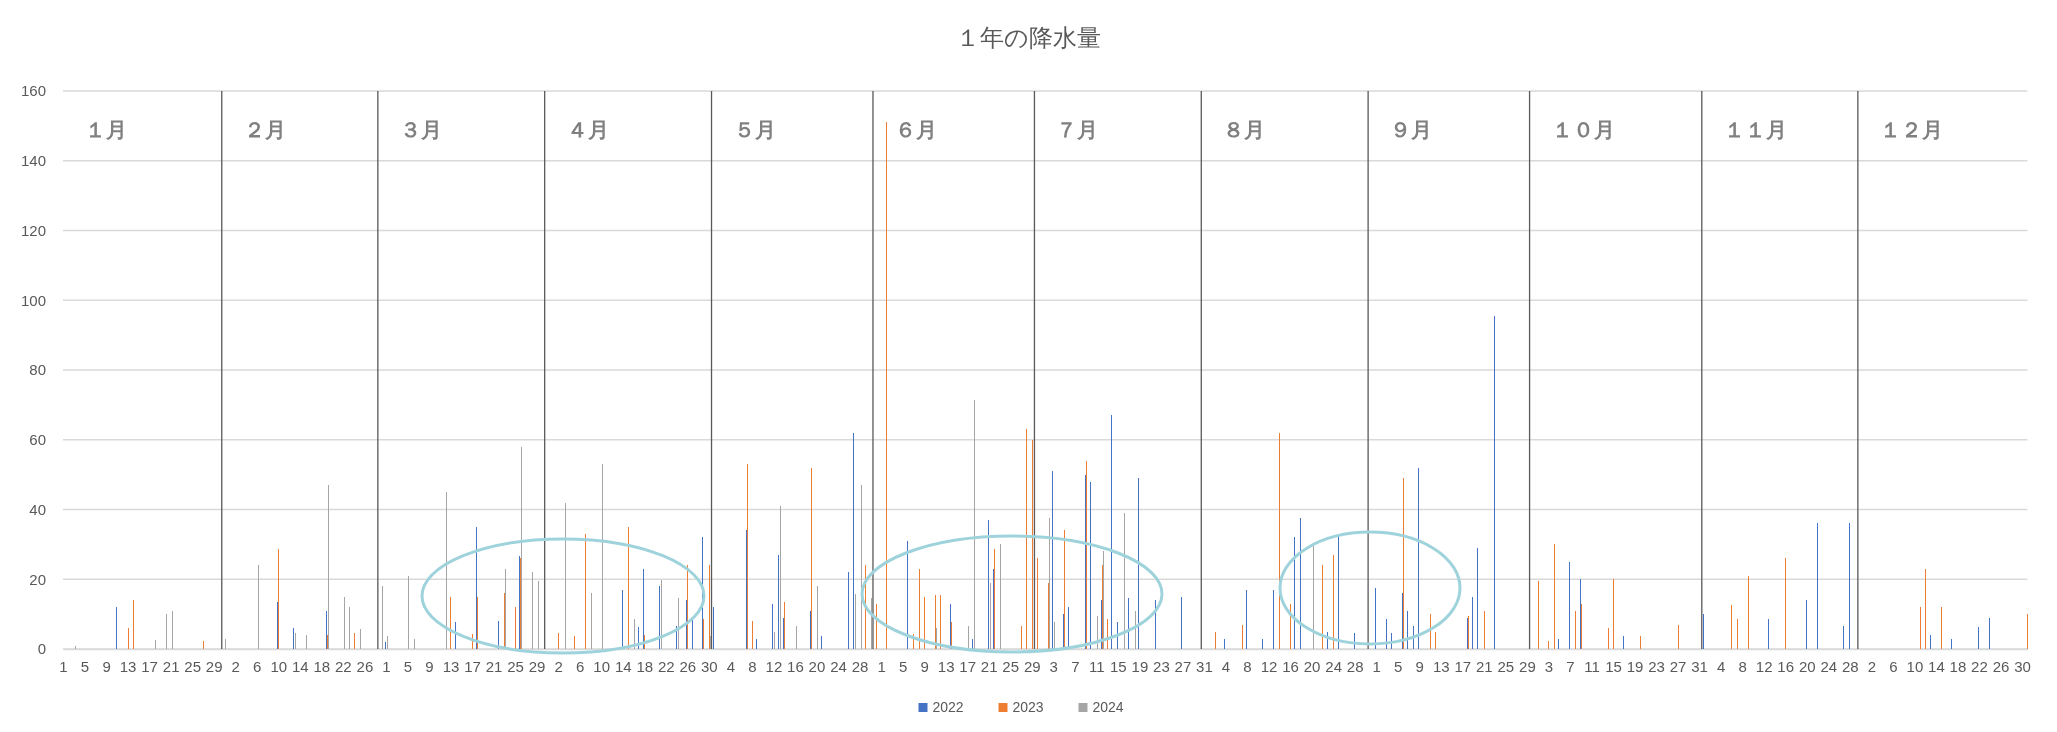 The width and height of the screenshot is (2057, 732). I want to click on legend-label: 2024, so click(1108, 707).